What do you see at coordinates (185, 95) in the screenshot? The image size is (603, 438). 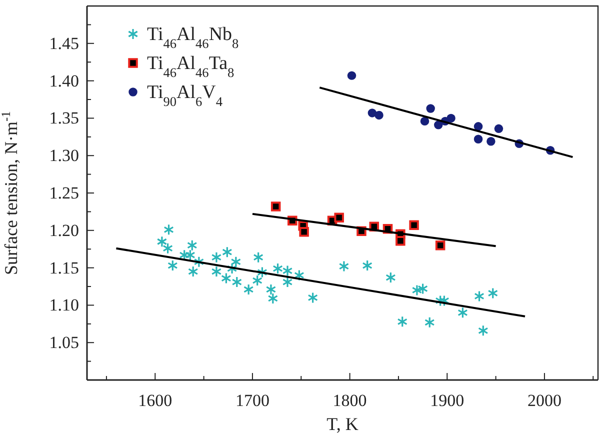 I see `legend-label: Ti$_{90}$Al$_{6}$V$_{4}$` at bounding box center [185, 95].